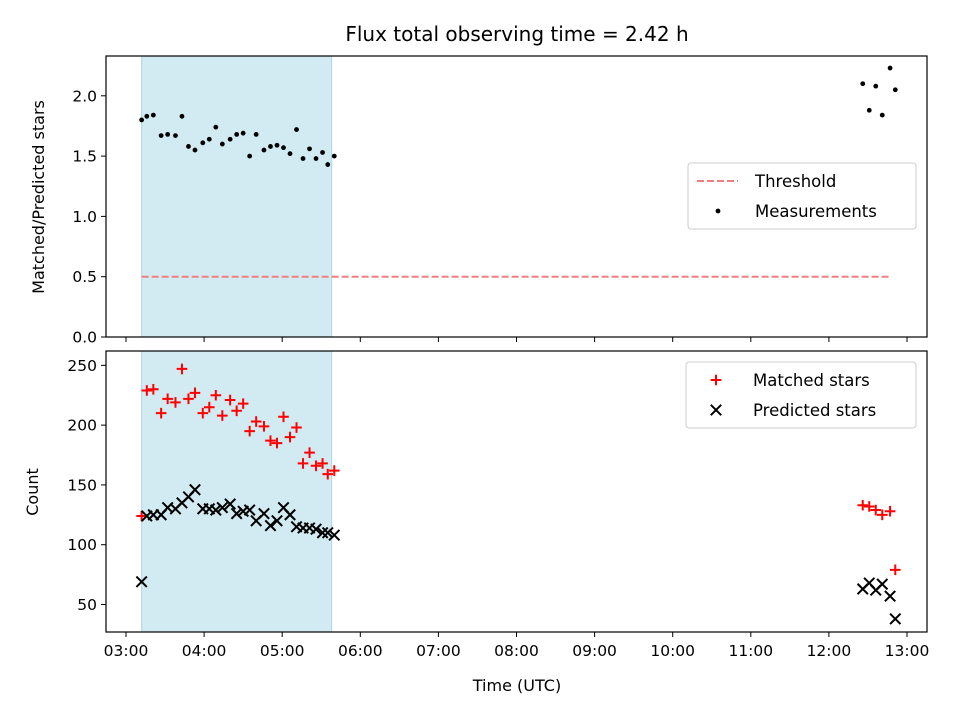  Describe the element at coordinates (716, 380) in the screenshot. I see `legend-plus-swatch` at that location.